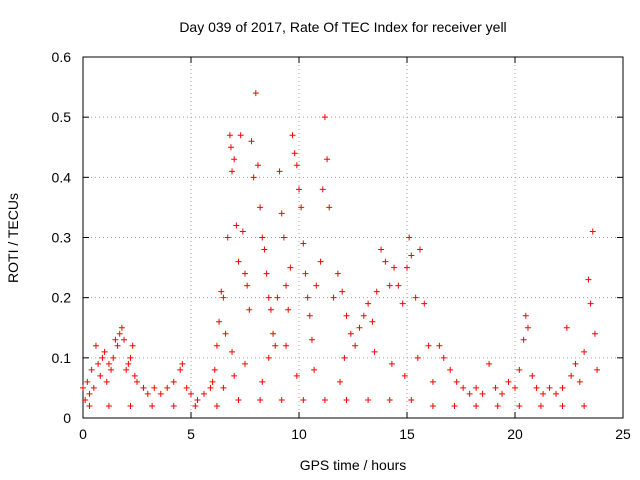 This screenshot has height=480, width=640. What do you see at coordinates (353, 465) in the screenshot?
I see `x-axis-label: GPS time / hours` at bounding box center [353, 465].